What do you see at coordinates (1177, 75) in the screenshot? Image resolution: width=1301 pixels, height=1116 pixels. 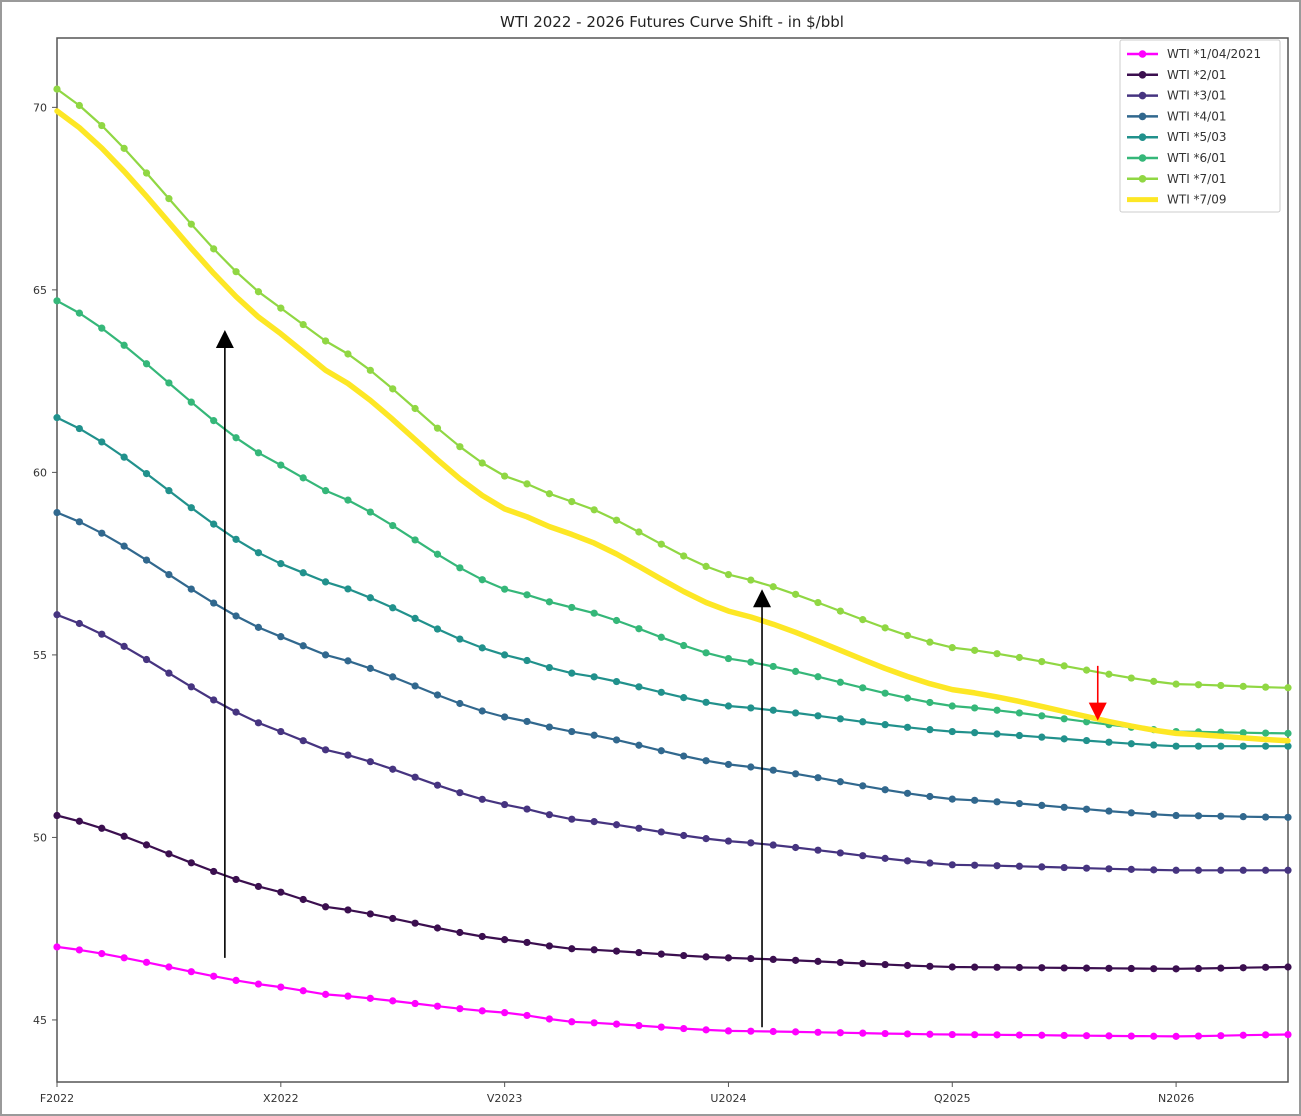 I see `legend-entry: WTI *2/01` at bounding box center [1177, 75].